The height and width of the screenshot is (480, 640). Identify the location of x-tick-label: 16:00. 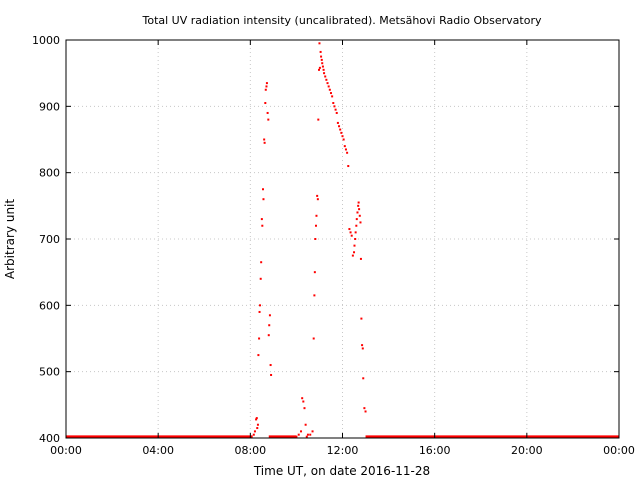
(435, 450).